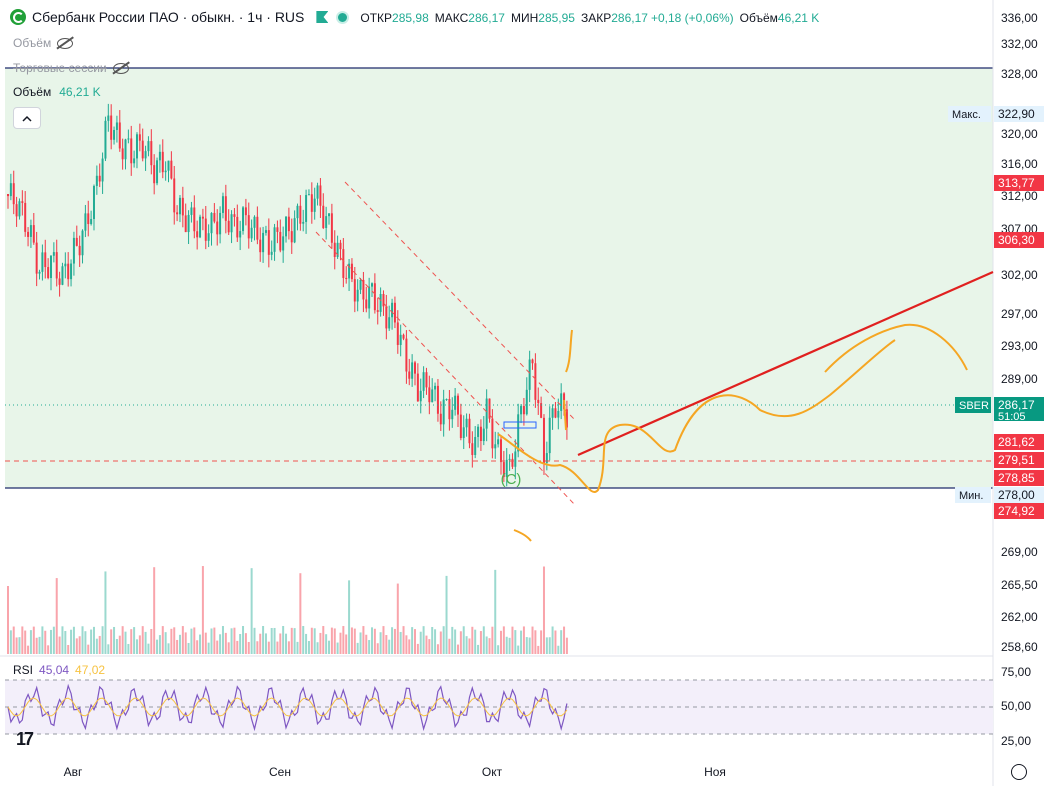  Describe the element at coordinates (1016, 114) in the screenshot. I see `price-badge-value: 322,90` at that location.